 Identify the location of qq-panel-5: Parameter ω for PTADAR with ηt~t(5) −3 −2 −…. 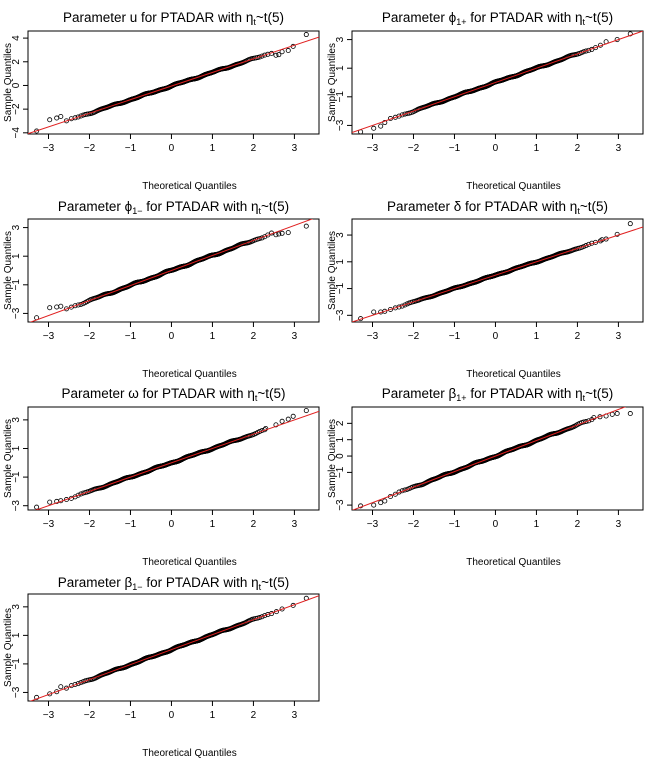
(161, 477).